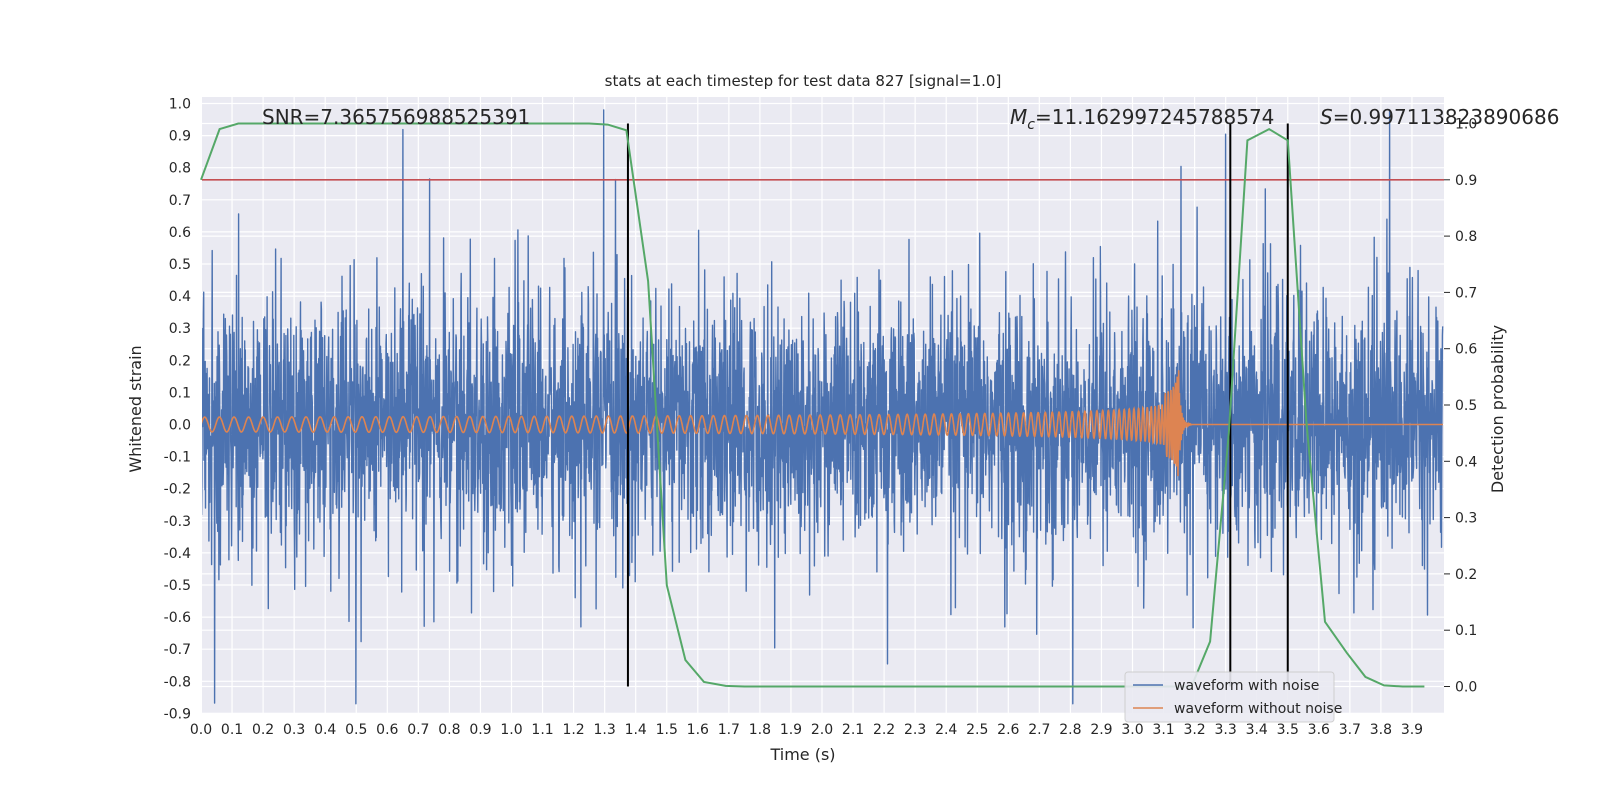 The height and width of the screenshot is (800, 1600). I want to click on y2-tick-label: 0.5, so click(1466, 406).